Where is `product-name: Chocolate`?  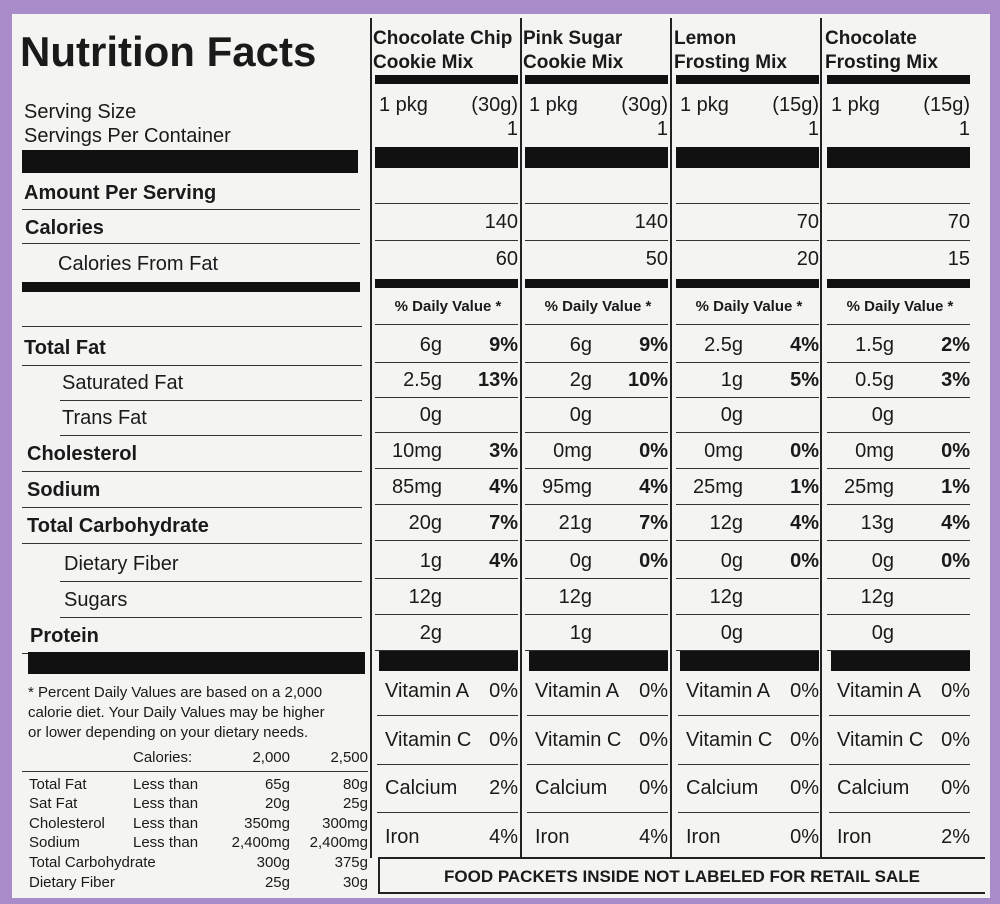
product-name: Chocolate is located at coordinates (871, 38).